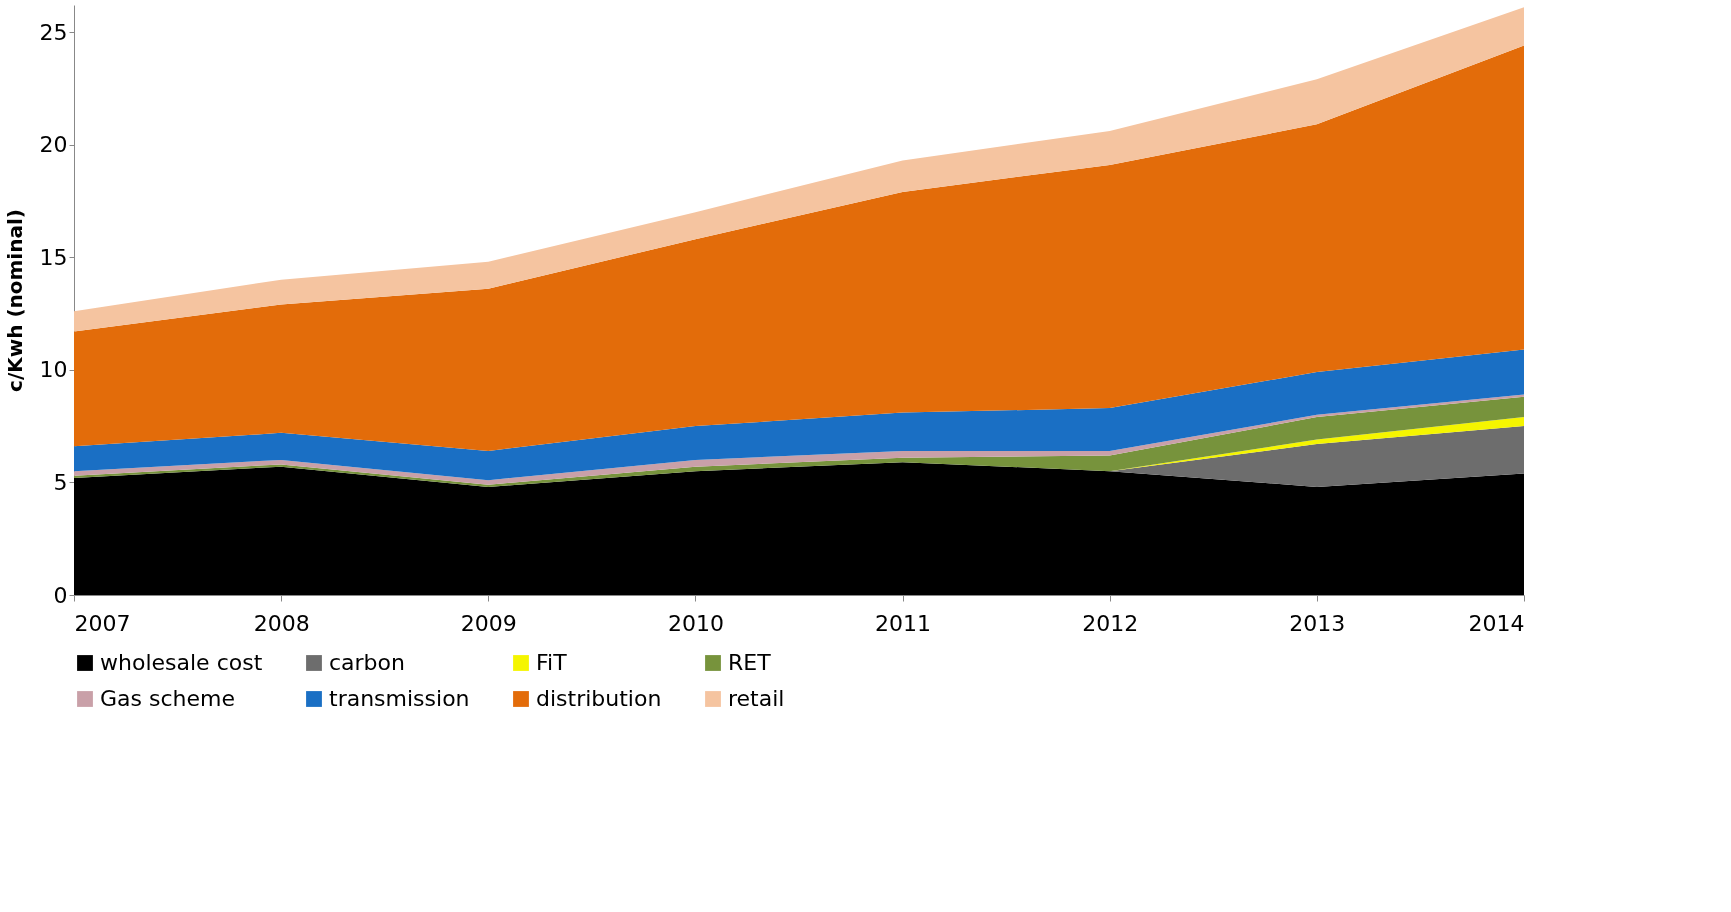 Image resolution: width=1731 pixels, height=912 pixels. Describe the element at coordinates (695, 623) in the screenshot. I see `x-tick-label: 2010` at that location.